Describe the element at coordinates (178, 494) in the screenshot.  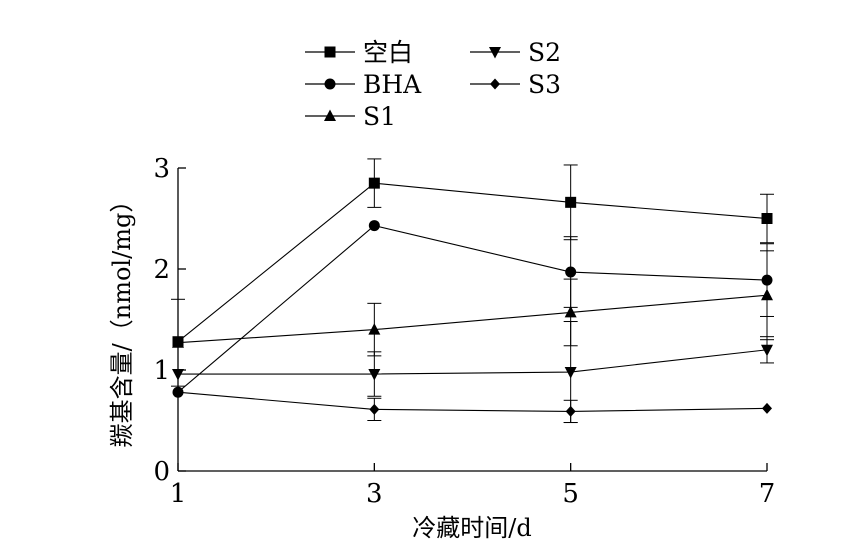
I see `x-tick-label: 1` at that location.